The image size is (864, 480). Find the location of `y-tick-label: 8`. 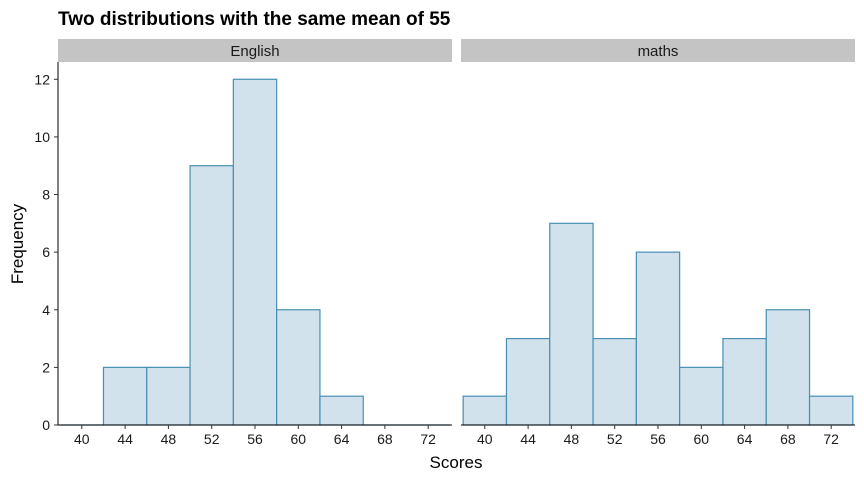

y-tick-label: 8 is located at coordinates (46, 195).